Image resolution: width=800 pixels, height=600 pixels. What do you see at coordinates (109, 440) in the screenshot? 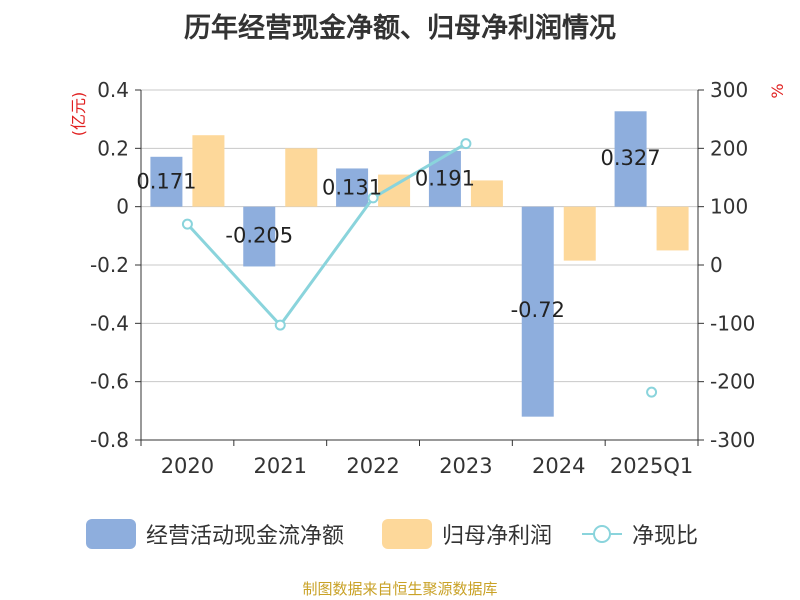
I see `left-tick-label: -0.8` at bounding box center [109, 440].